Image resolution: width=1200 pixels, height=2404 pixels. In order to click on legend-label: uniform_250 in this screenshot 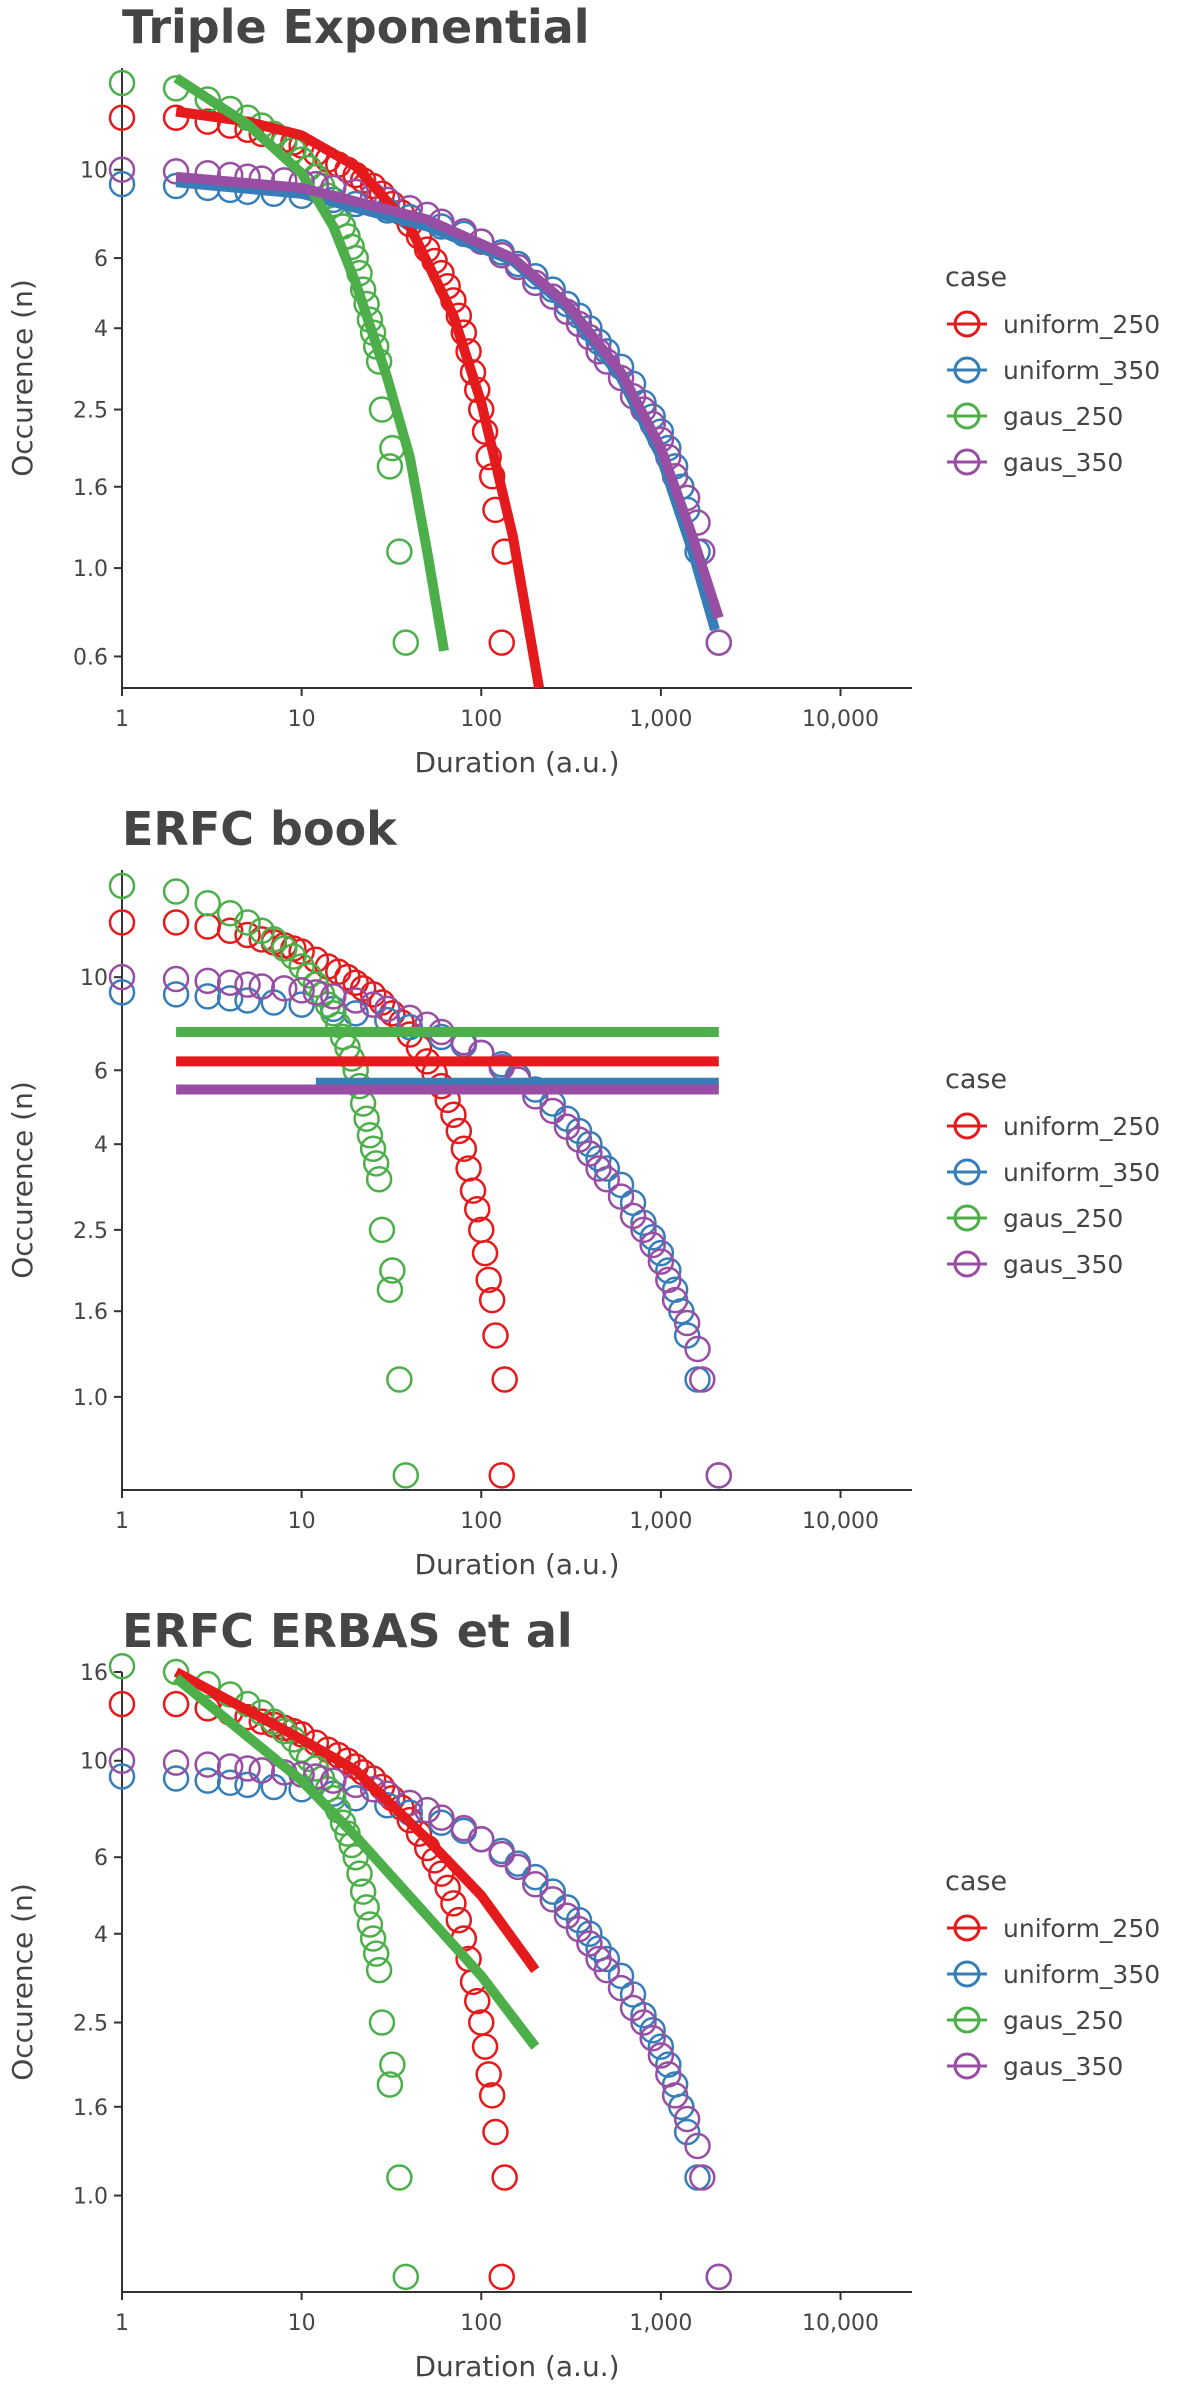, I will do `click(1082, 1928)`.